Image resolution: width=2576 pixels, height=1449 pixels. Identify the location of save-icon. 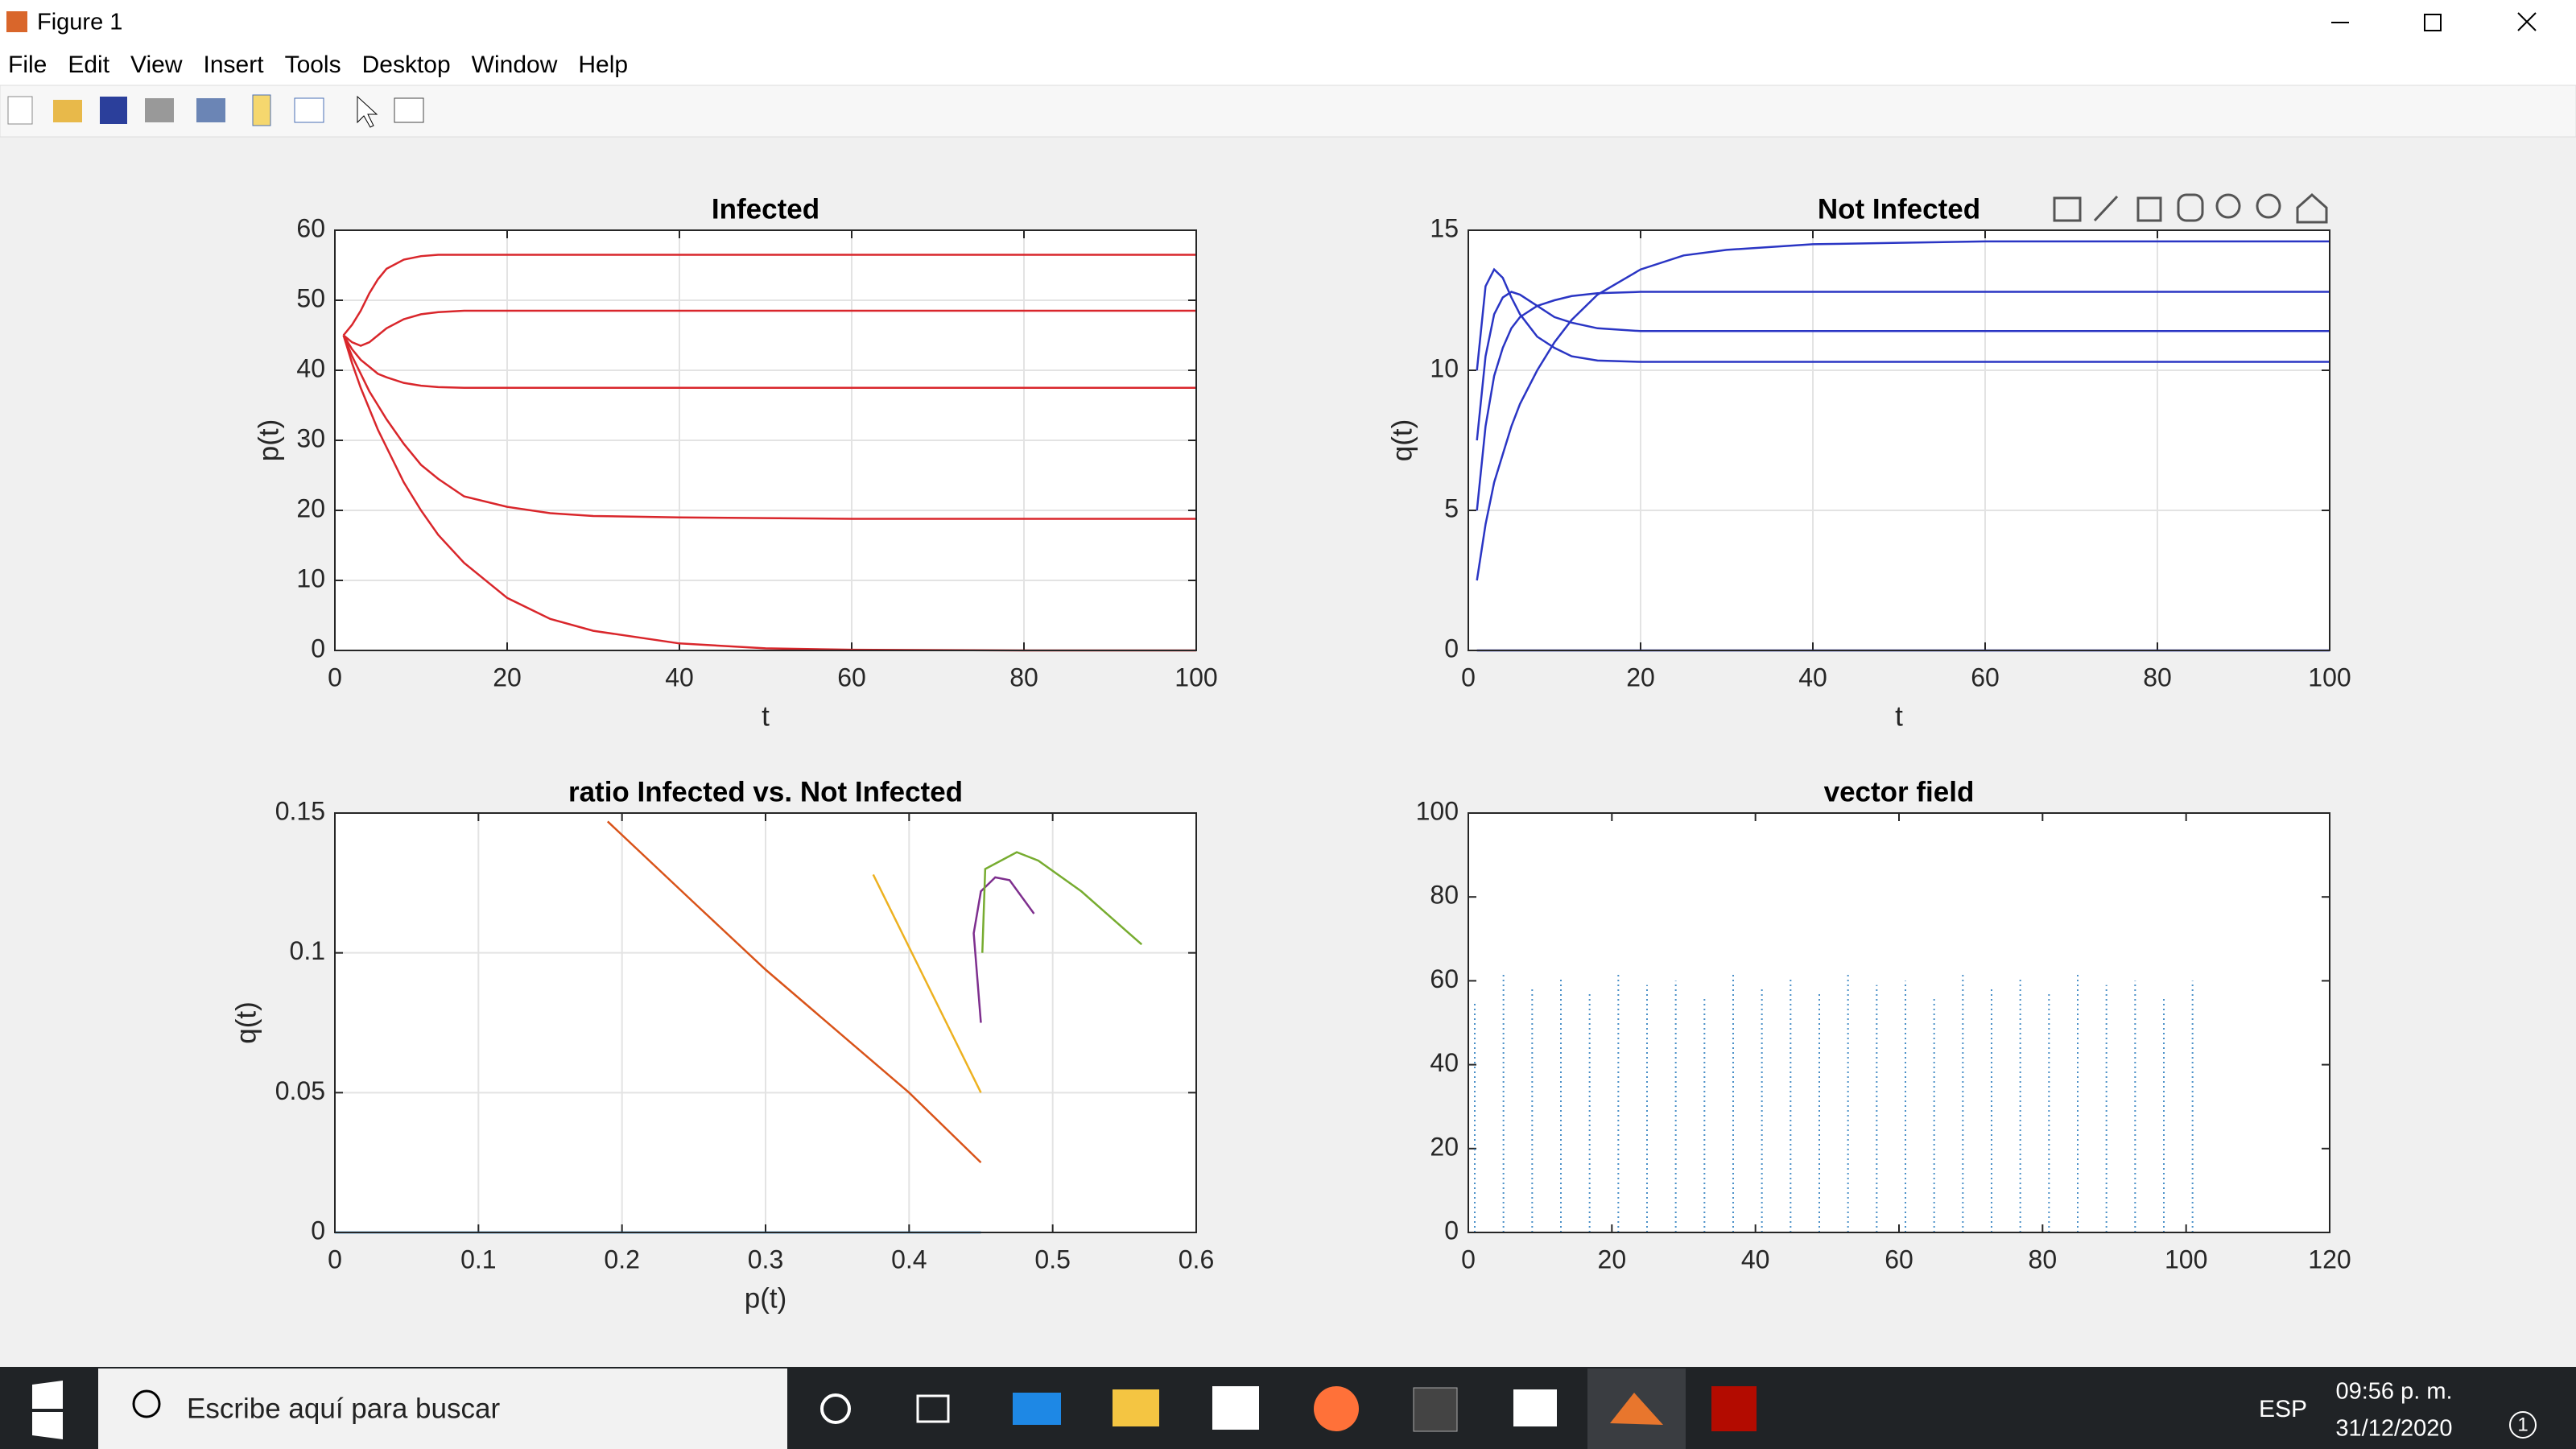
(113, 111).